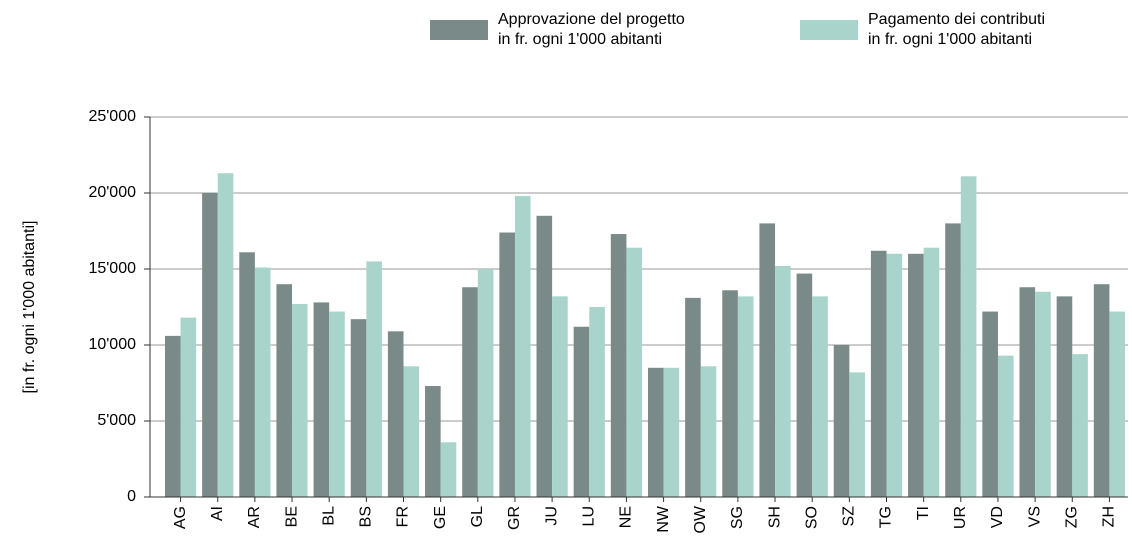  I want to click on x-tick-label: LU, so click(588, 516).